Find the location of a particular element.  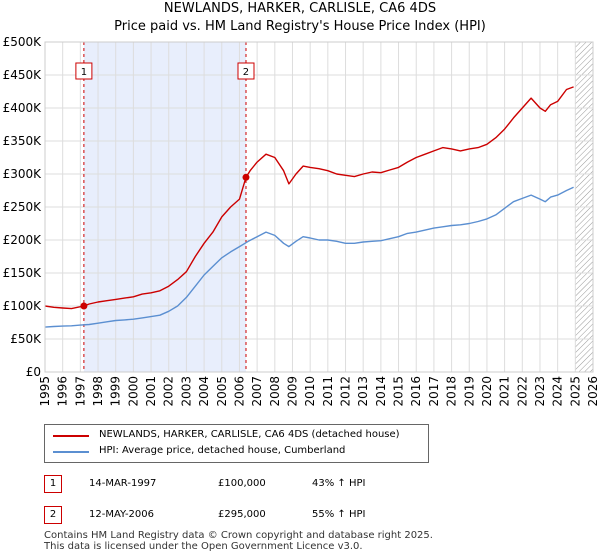

x-tick-label: 2017 is located at coordinates (434, 391).